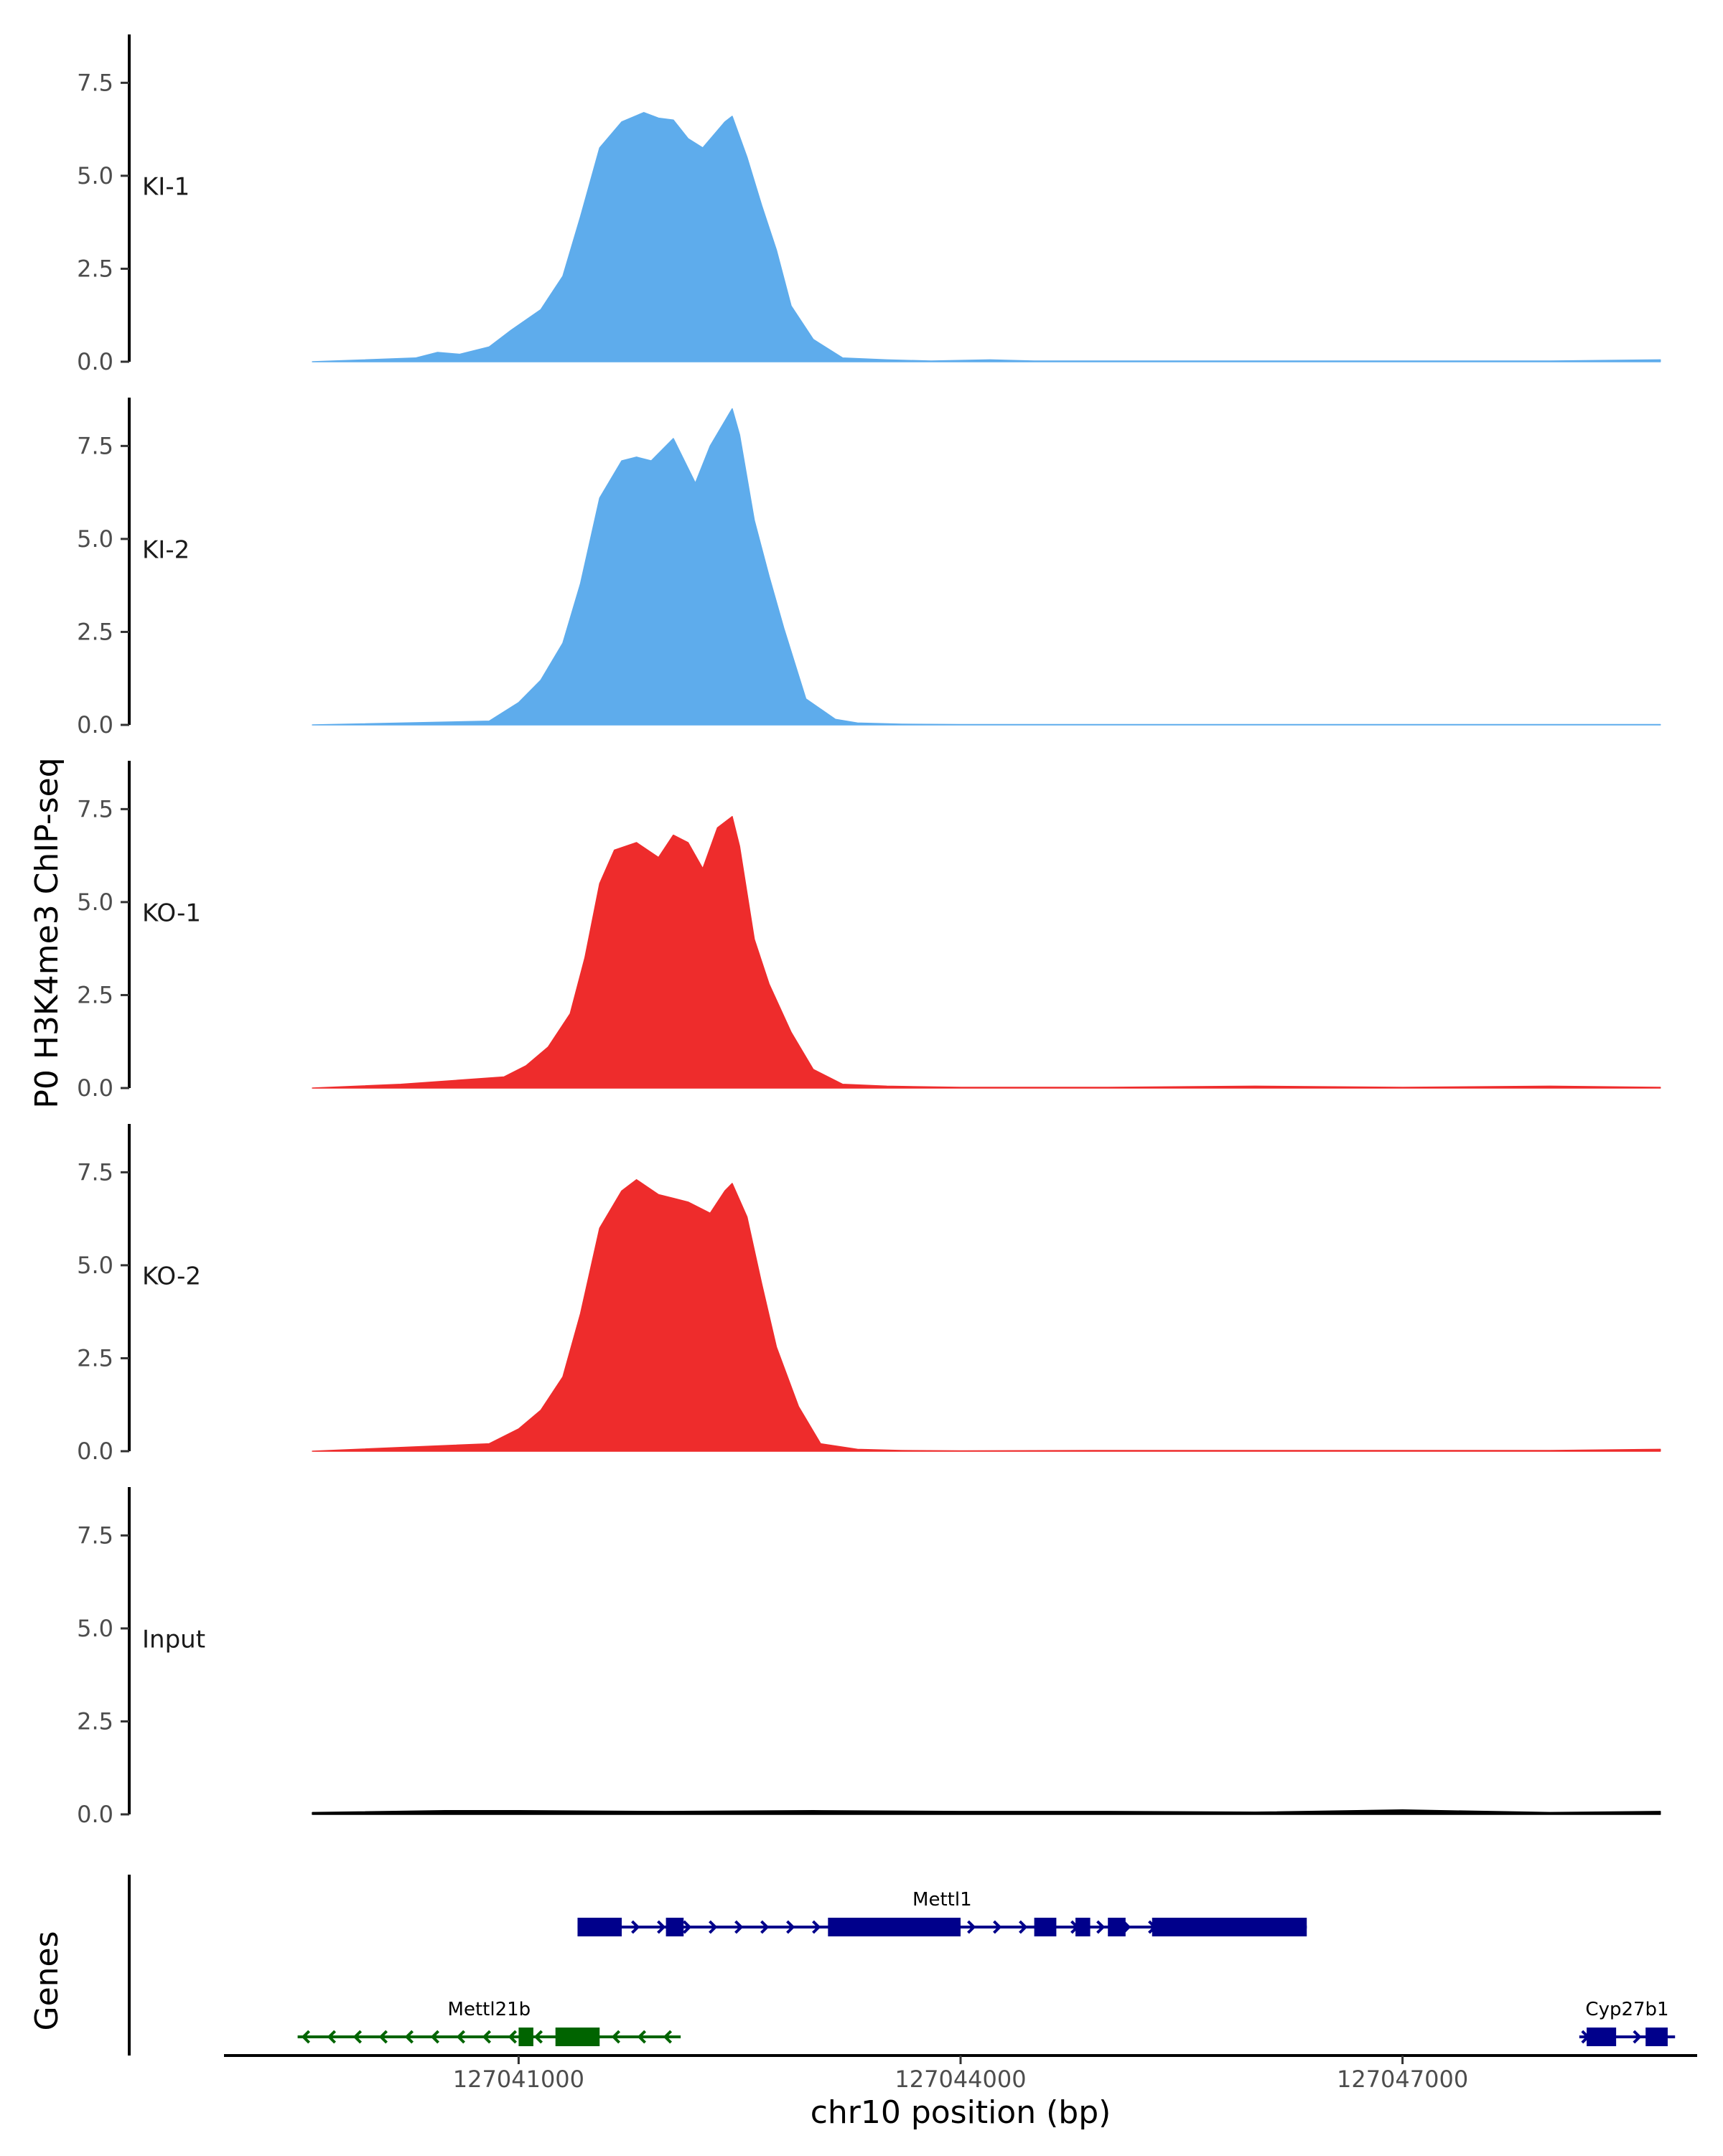 The image size is (1723, 2156). Describe the element at coordinates (902, 1965) in the screenshot. I see `gene-track: Mettl1 Mettl21b Cyp27b1` at that location.